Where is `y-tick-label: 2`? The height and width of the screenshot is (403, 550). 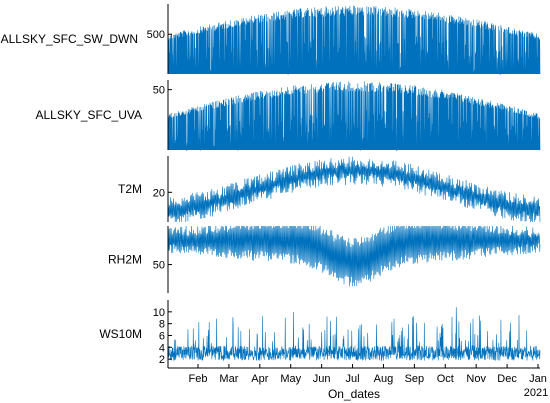 y-tick-label: 2 is located at coordinates (162, 360).